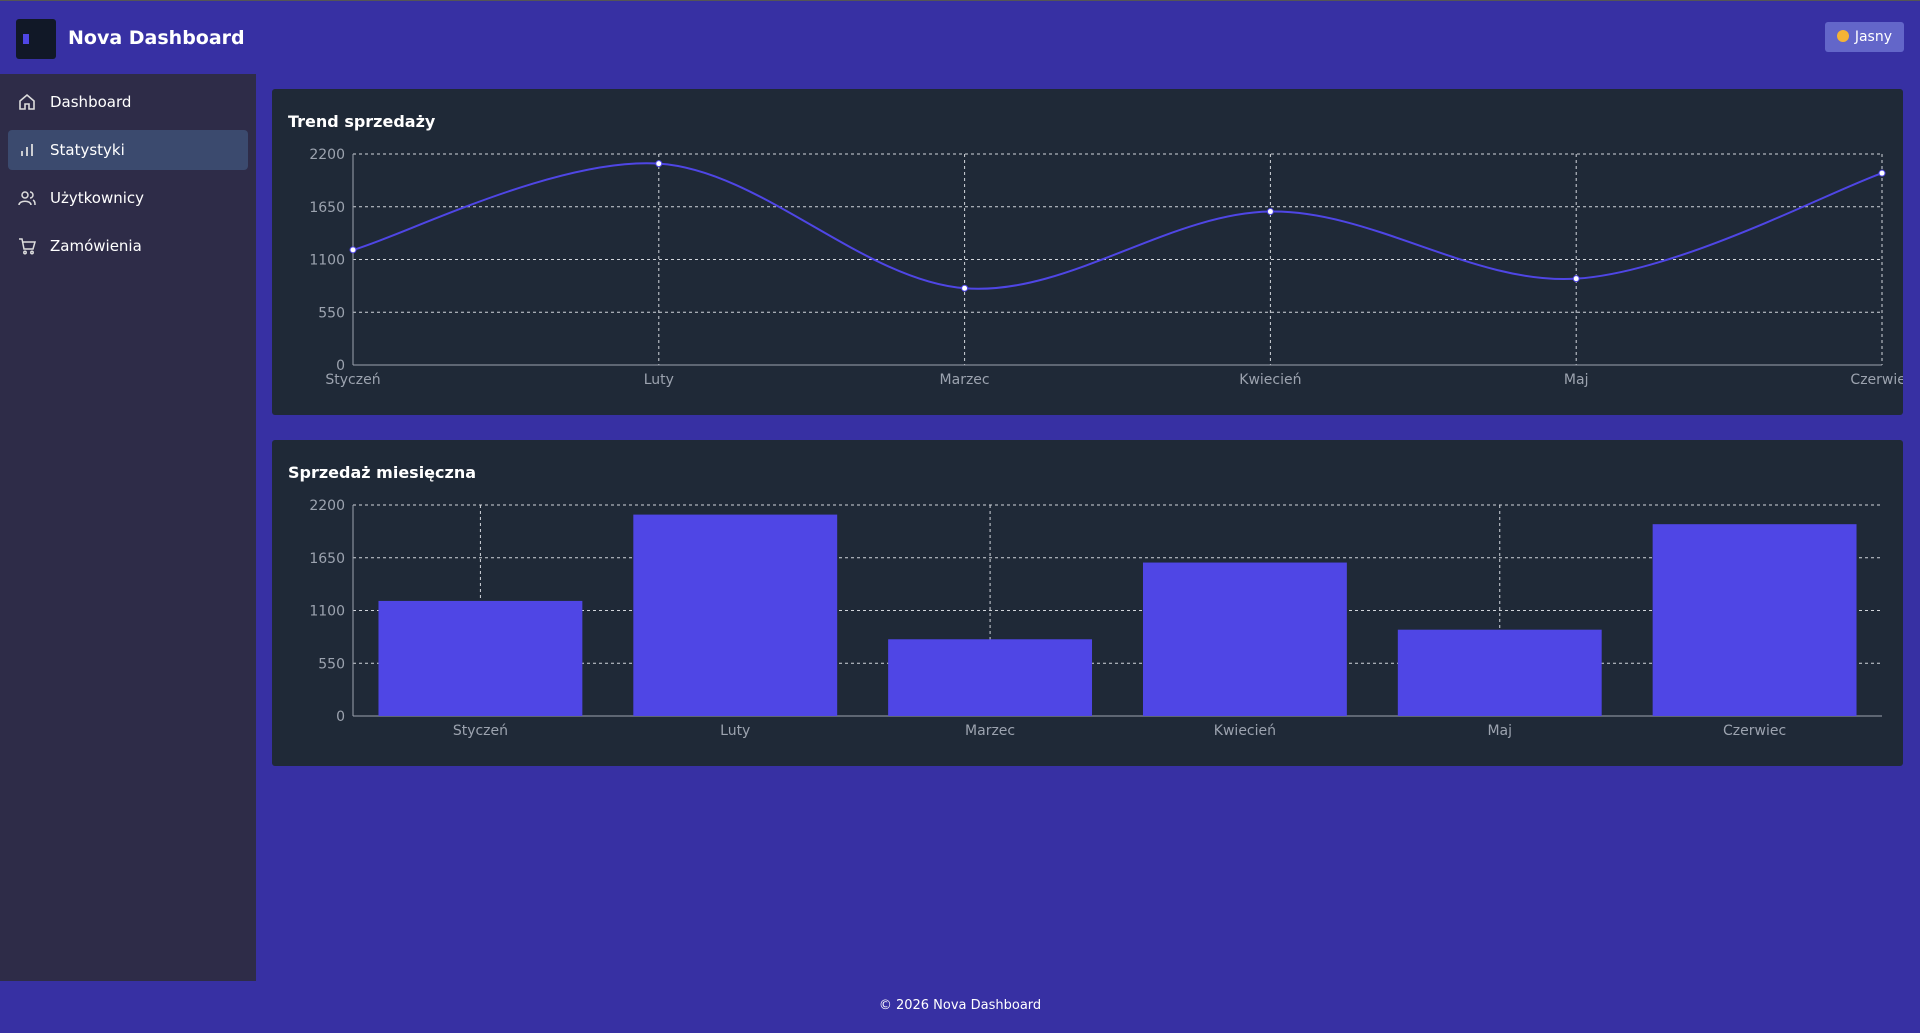  I want to click on nav-label: Użytkownicy, so click(97, 198).